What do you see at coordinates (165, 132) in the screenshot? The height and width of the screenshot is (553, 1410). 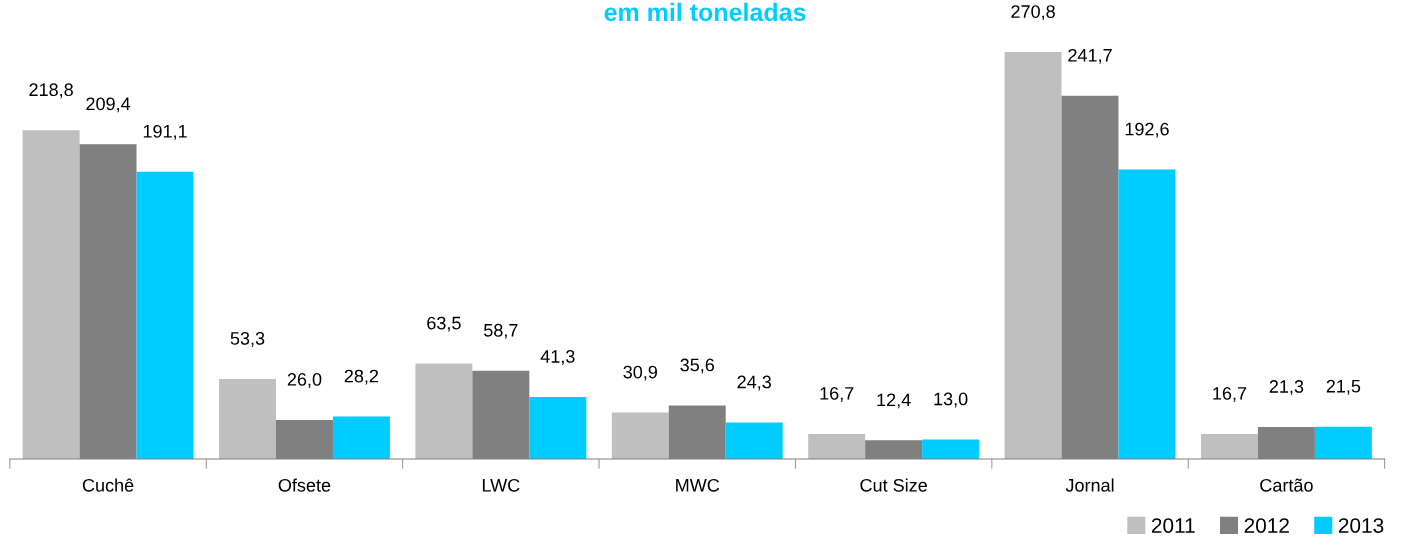 I see `data-label: 191,1` at bounding box center [165, 132].